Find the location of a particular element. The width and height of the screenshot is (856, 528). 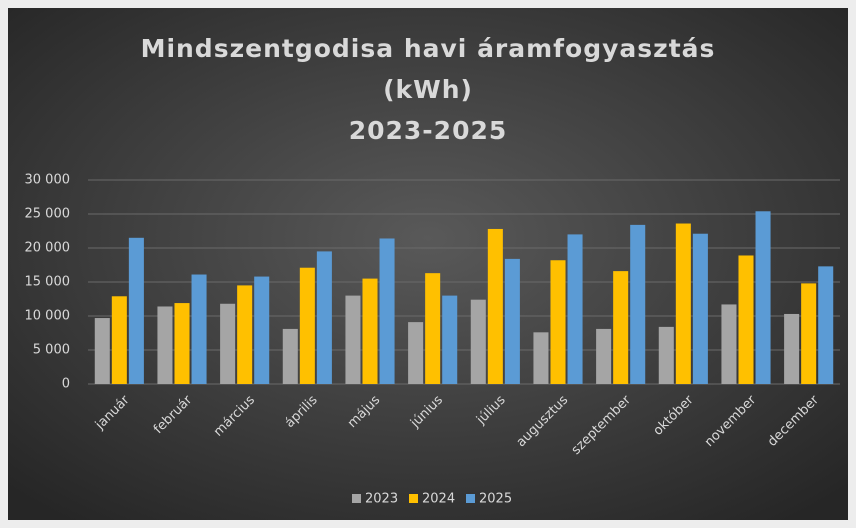

y-tick-label: 0 is located at coordinates (66, 384).